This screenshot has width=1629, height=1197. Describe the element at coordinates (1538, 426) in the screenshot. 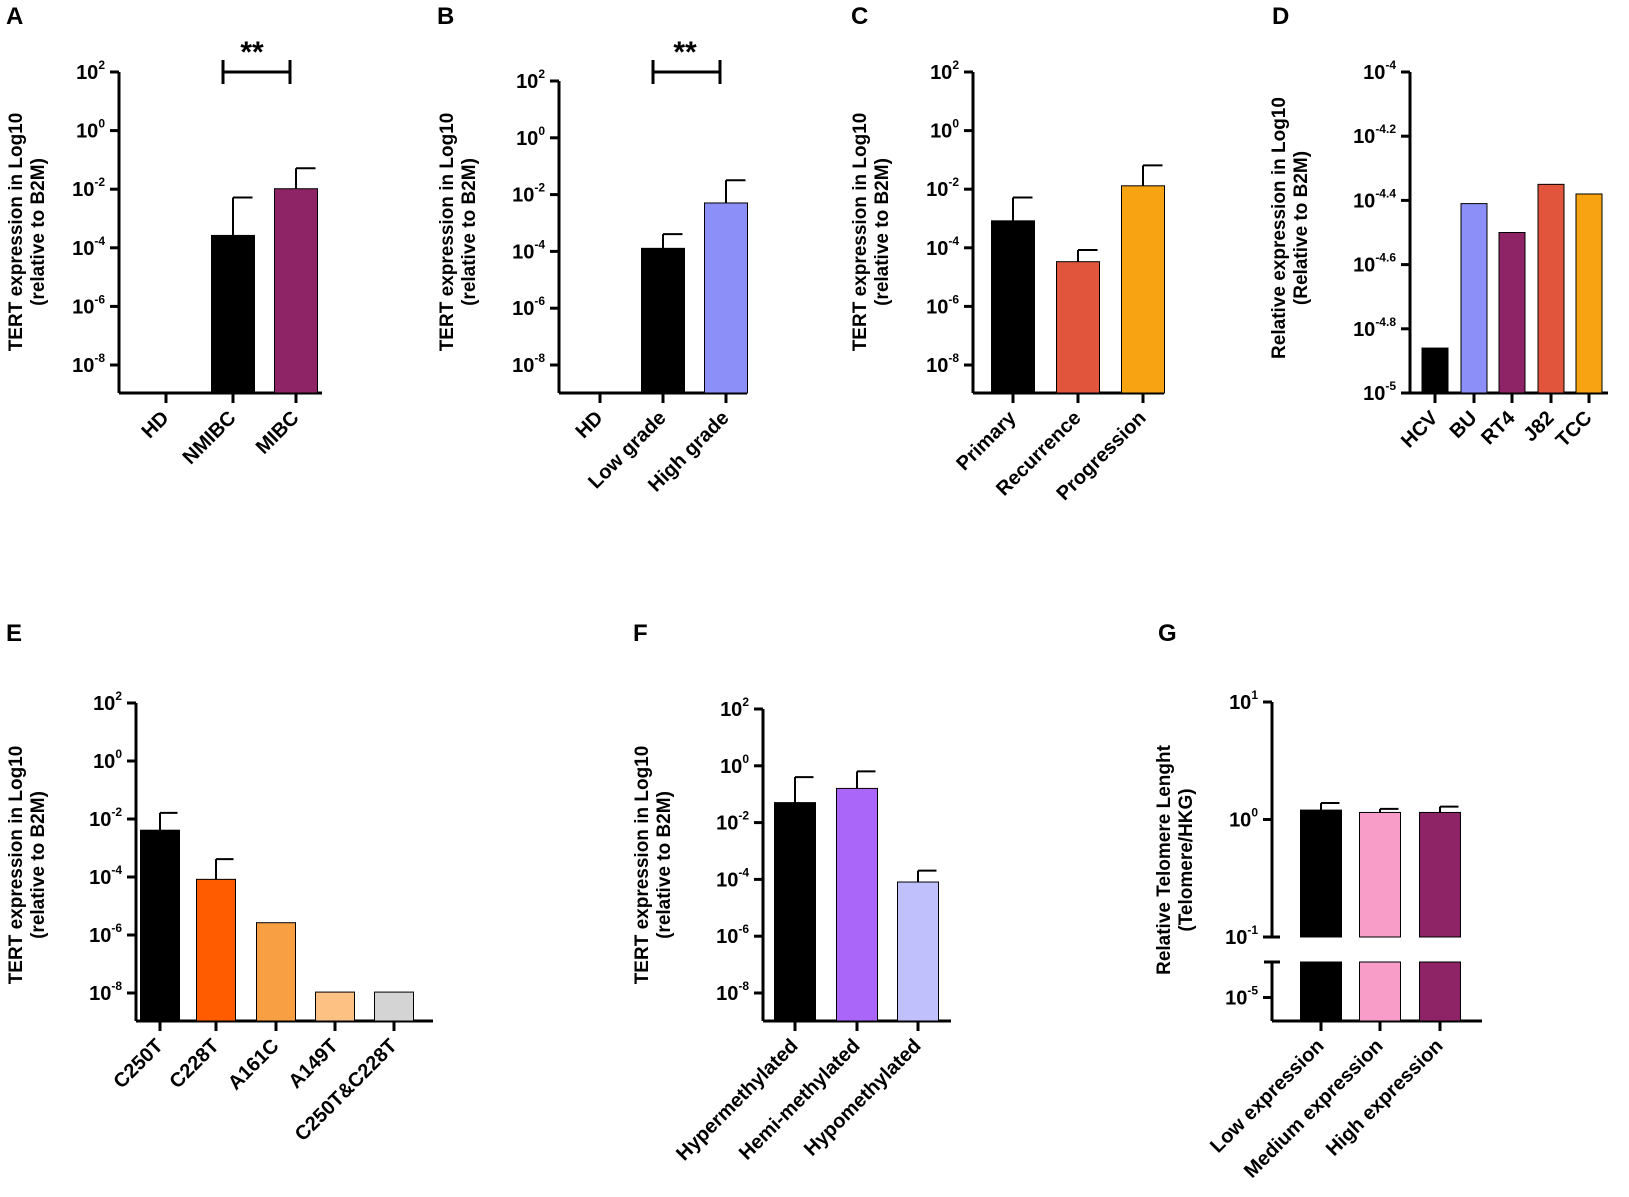

I see `x-category-label: J82` at that location.